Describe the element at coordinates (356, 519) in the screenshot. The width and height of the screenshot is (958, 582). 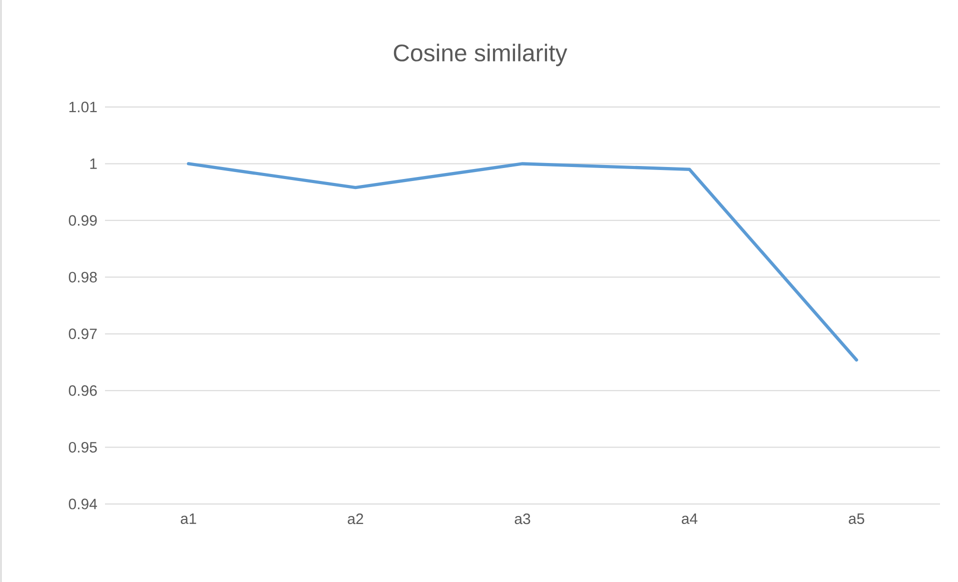
I see `x-tick-label: a2` at that location.